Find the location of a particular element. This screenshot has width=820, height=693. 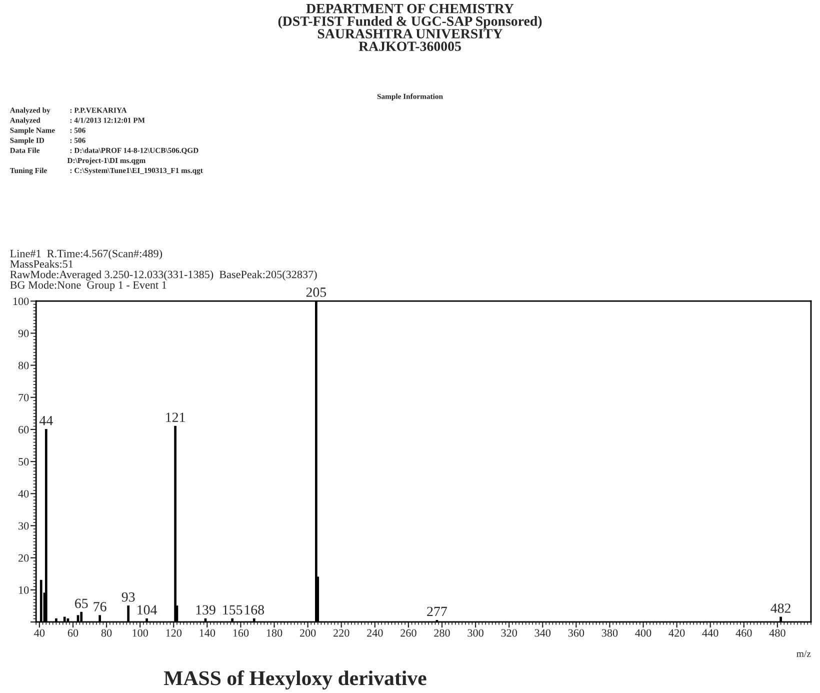

x-tick-label: 120 is located at coordinates (174, 633).